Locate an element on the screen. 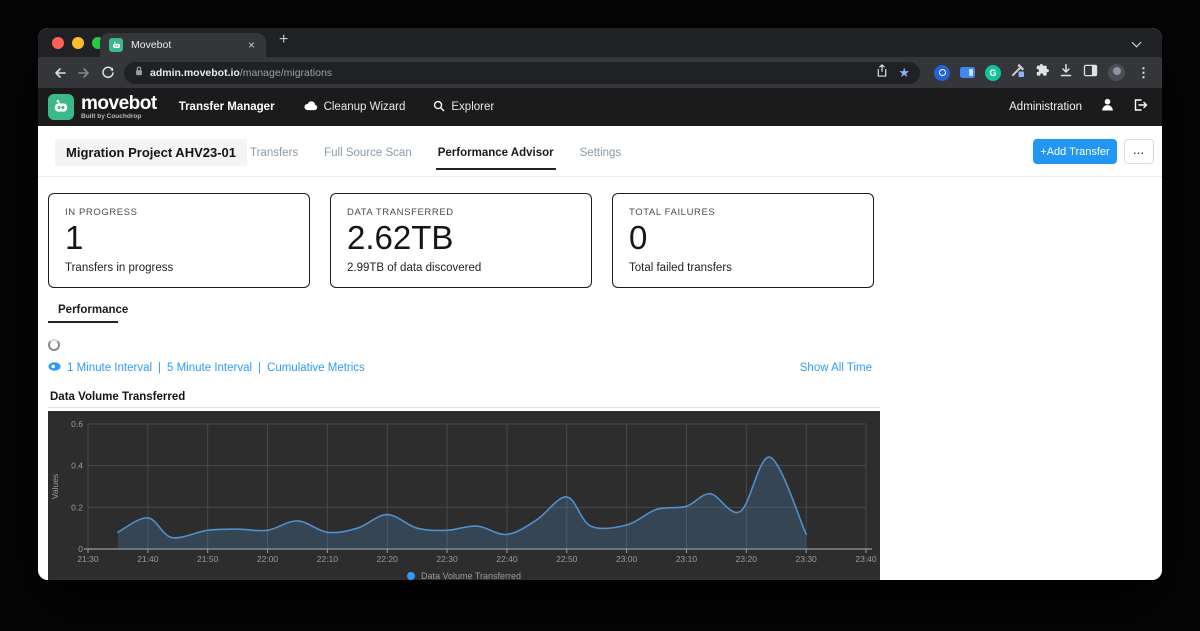  downloads-icon is located at coordinates (1066, 72).